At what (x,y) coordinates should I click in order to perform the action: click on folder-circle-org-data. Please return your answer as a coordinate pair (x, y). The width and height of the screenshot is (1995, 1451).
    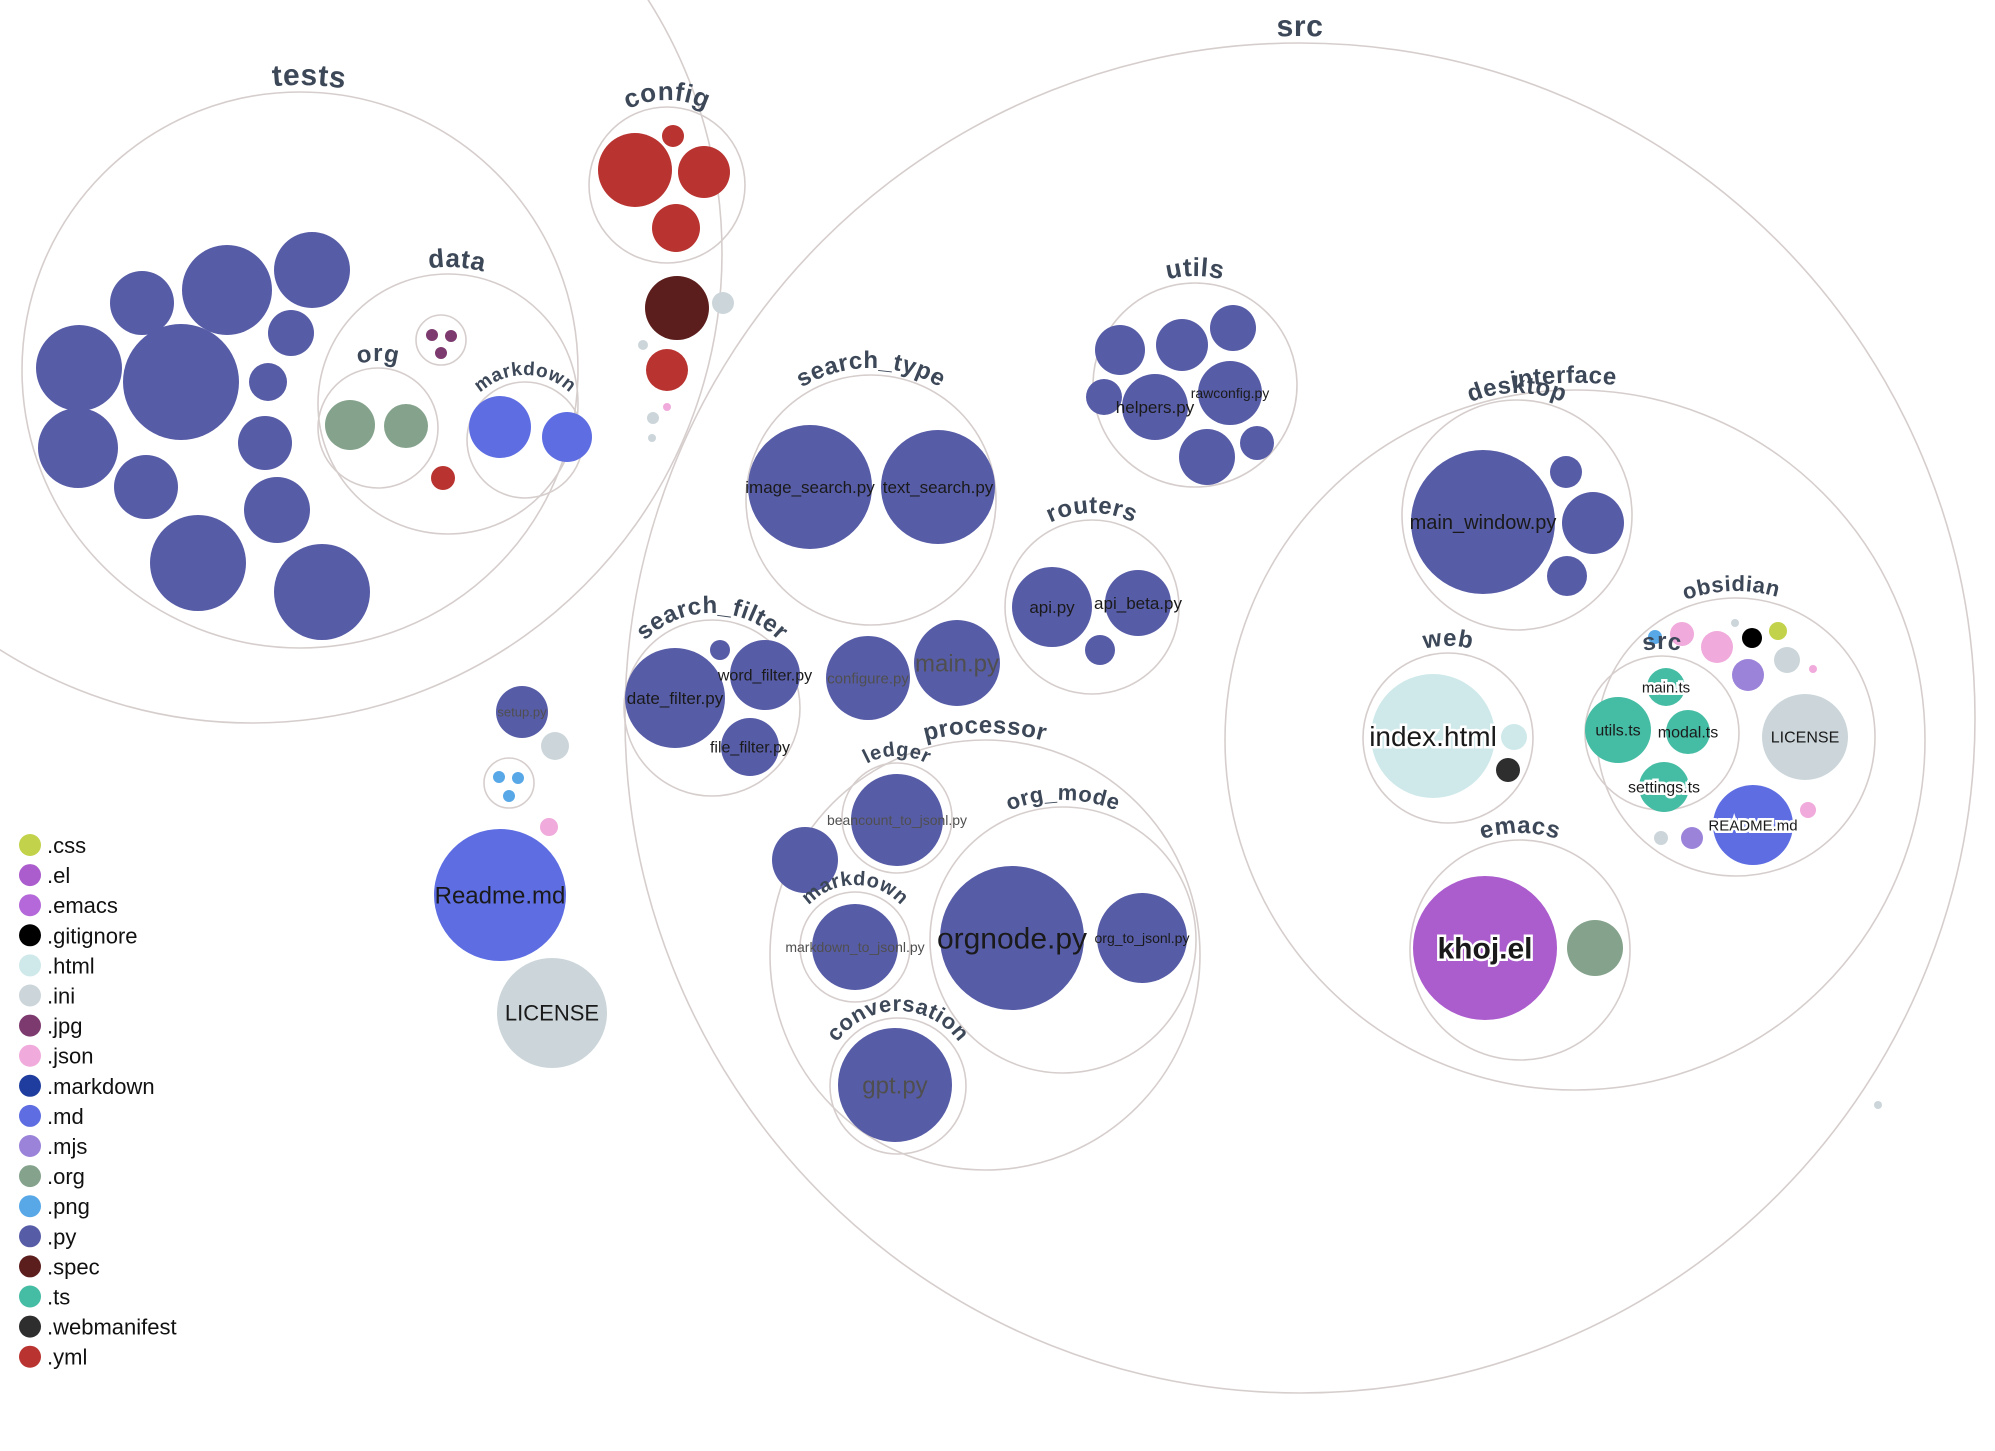
    Looking at the image, I should click on (378, 428).